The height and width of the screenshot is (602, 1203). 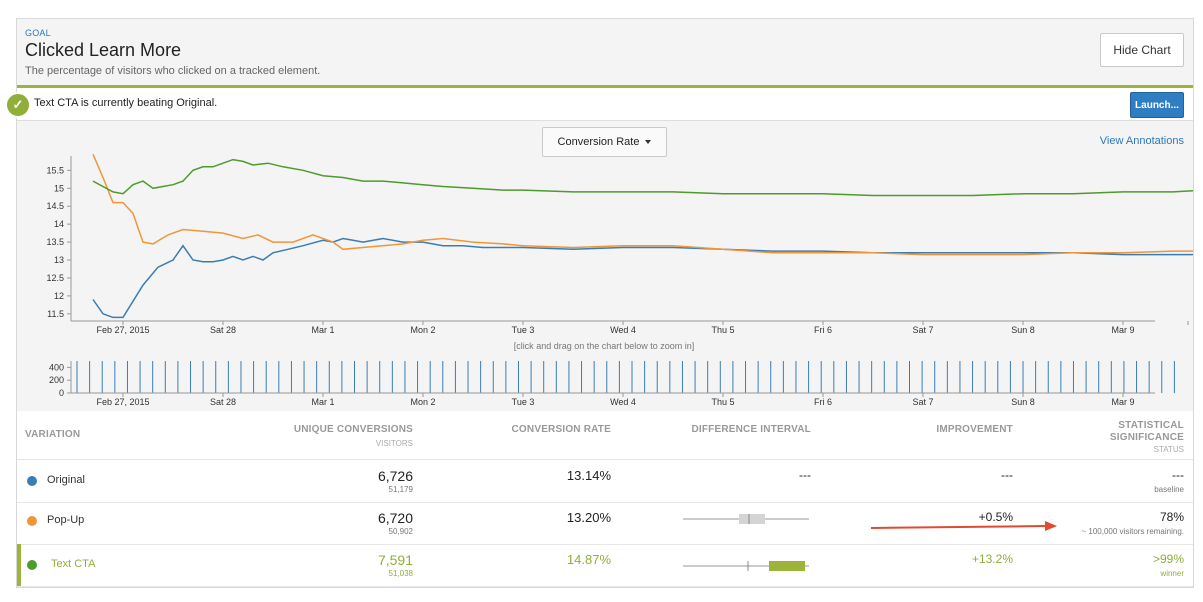 I want to click on hide-chart-button: Hide Chart, so click(x=1142, y=50).